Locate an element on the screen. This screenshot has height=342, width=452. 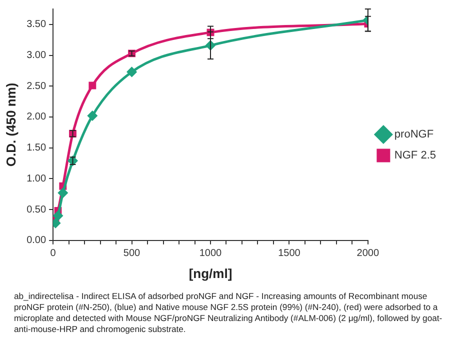
legend-label: NGF 2.5 is located at coordinates (415, 156).